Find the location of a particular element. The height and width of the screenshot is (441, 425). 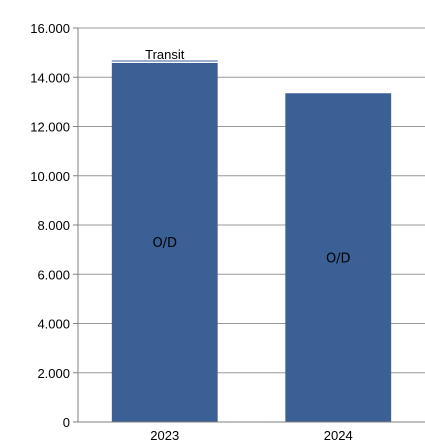

y-tick-label: 10.000 is located at coordinates (50, 176).